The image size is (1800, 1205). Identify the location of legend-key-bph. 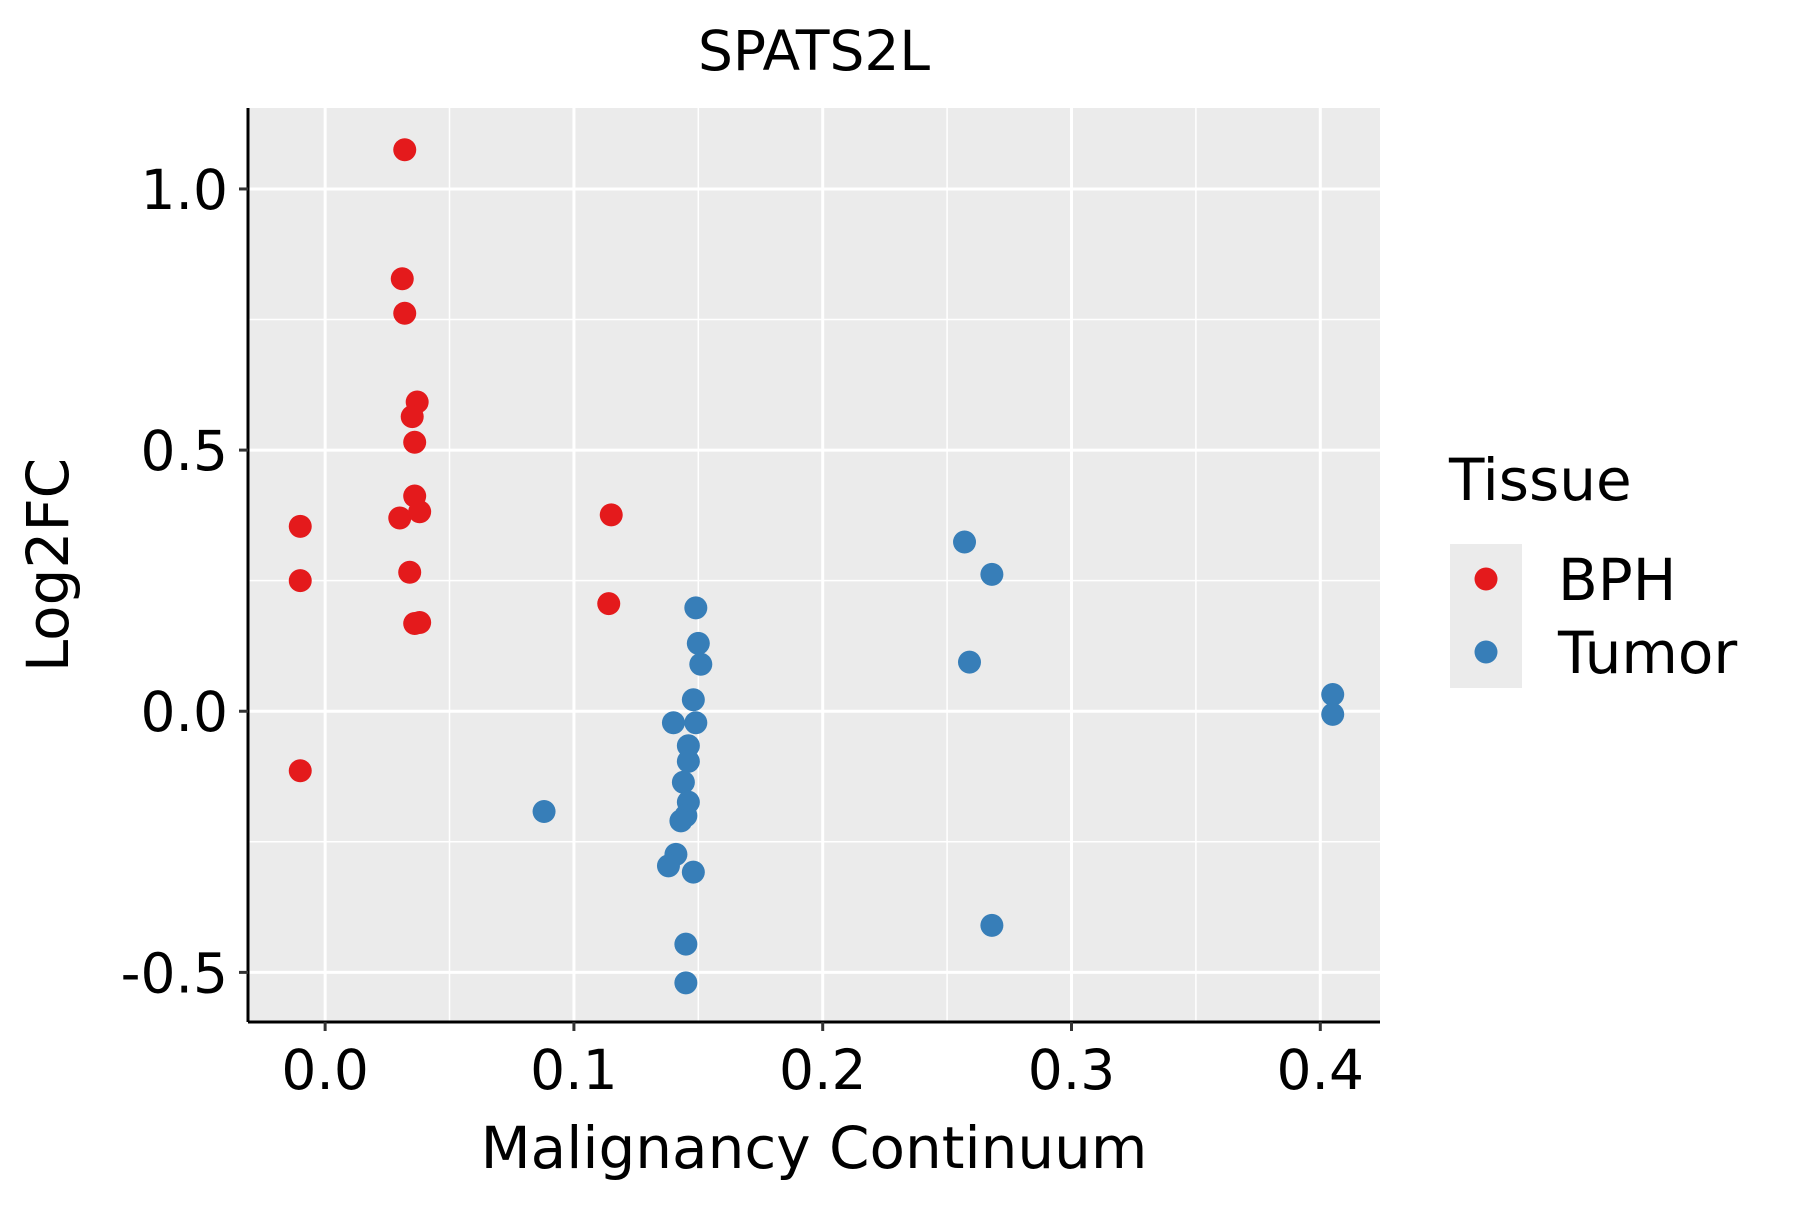
(1486, 579).